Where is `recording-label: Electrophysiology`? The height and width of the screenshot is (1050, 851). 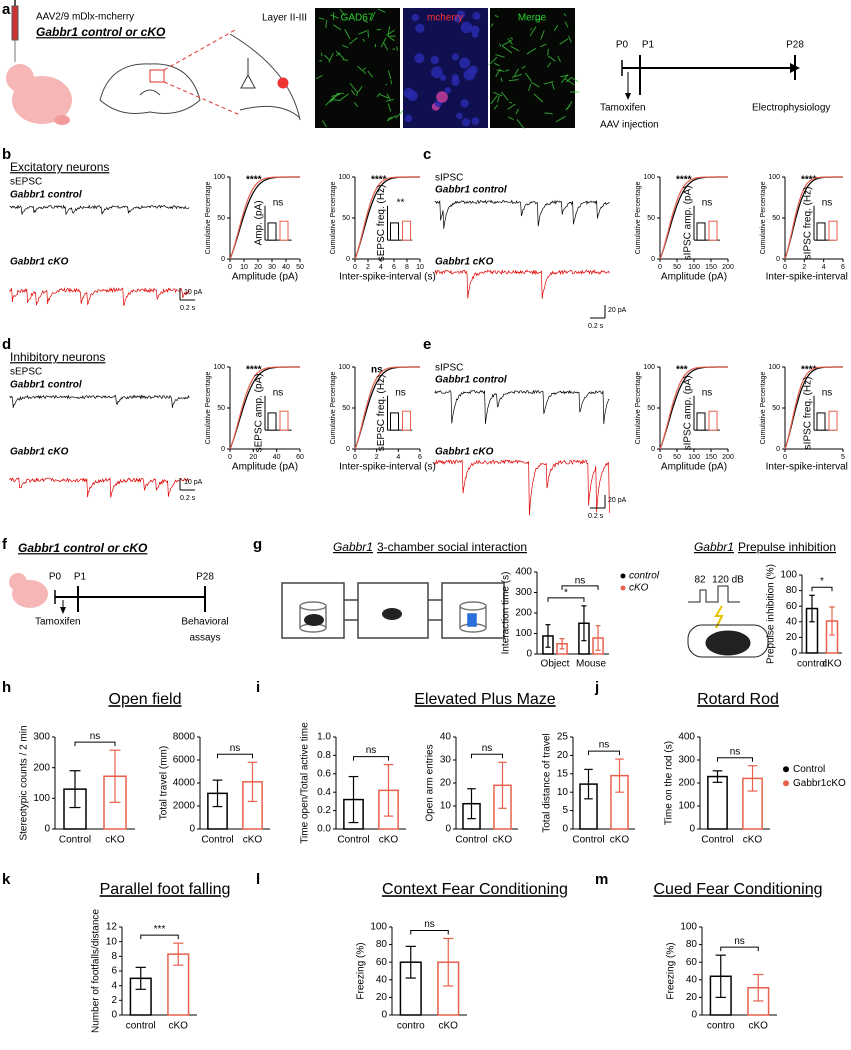
recording-label: Electrophysiology is located at coordinates (791, 108).